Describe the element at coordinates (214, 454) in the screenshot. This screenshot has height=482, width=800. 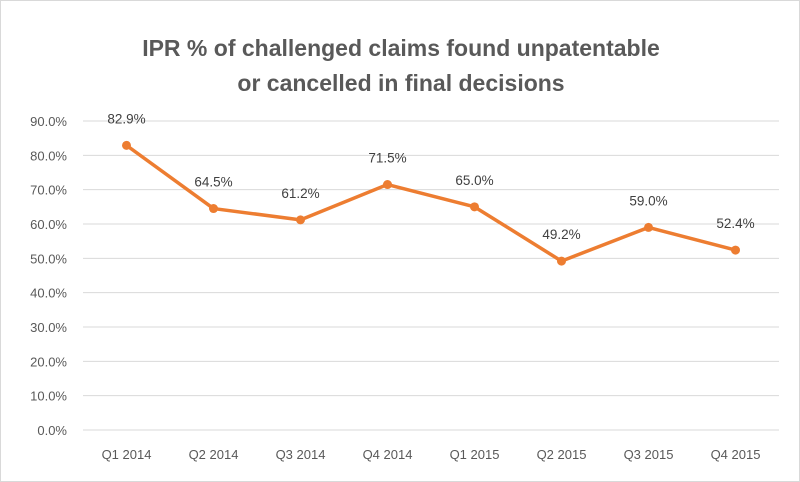
I see `x-tick-label: Q2 2014` at that location.